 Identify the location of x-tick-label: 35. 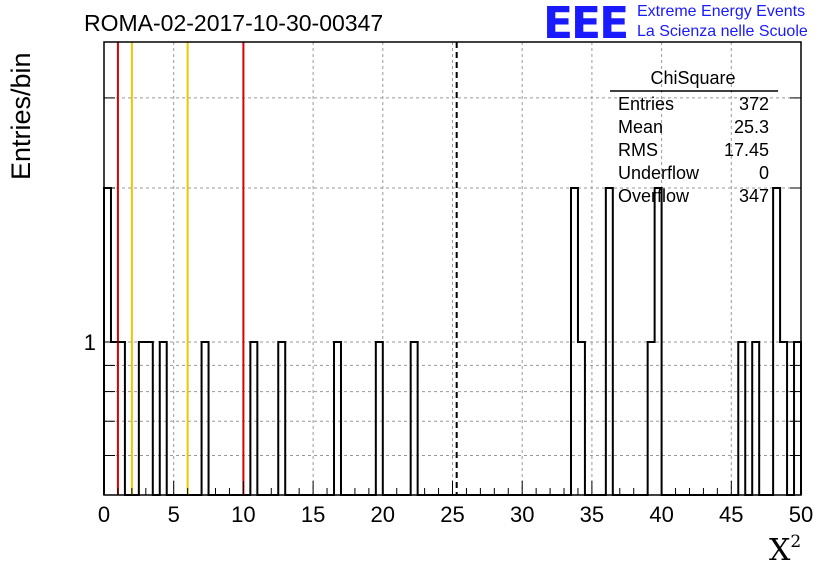
(592, 514).